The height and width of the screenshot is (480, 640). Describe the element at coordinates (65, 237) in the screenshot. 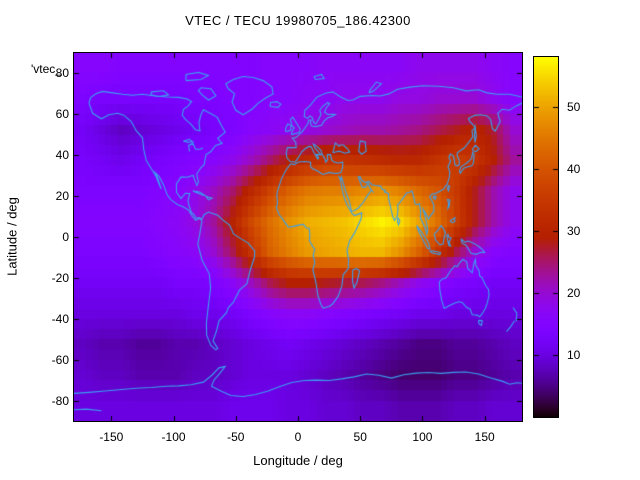

I see `y-tick-label: 0` at that location.